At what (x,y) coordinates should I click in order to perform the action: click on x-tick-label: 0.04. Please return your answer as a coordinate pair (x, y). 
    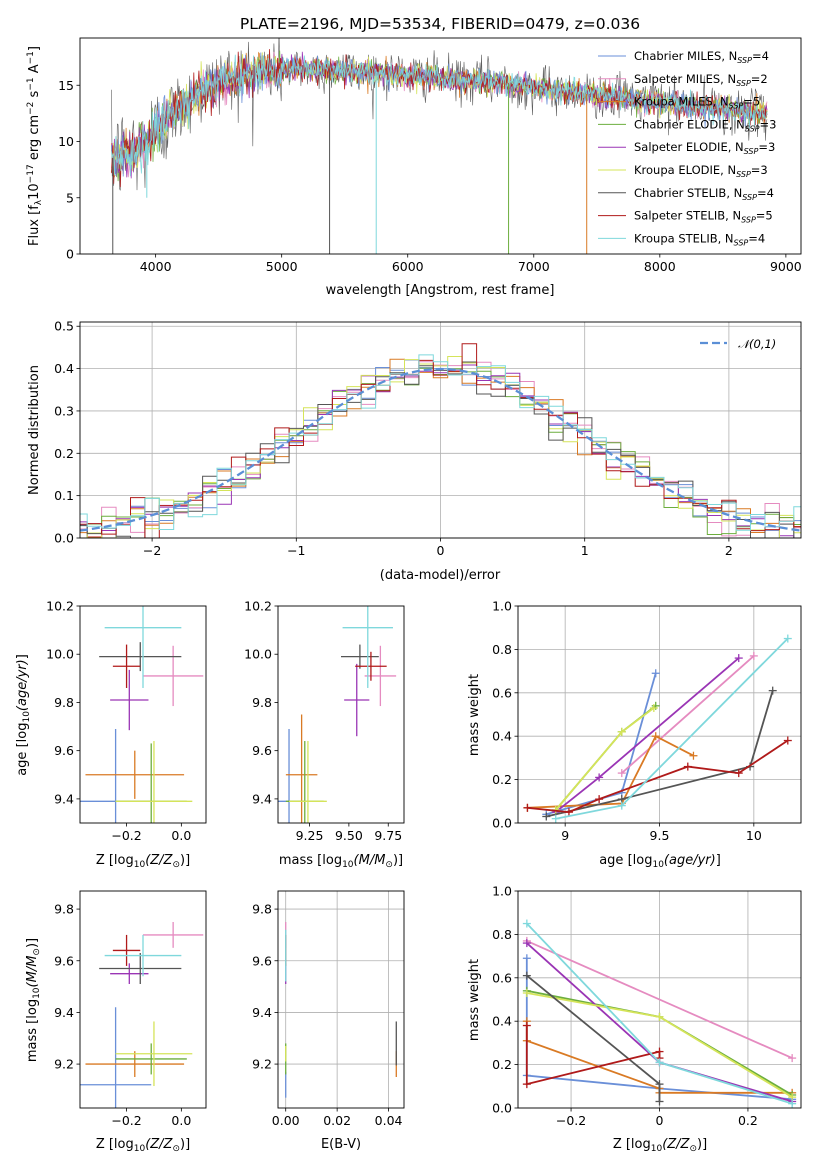
    Looking at the image, I should click on (389, 1120).